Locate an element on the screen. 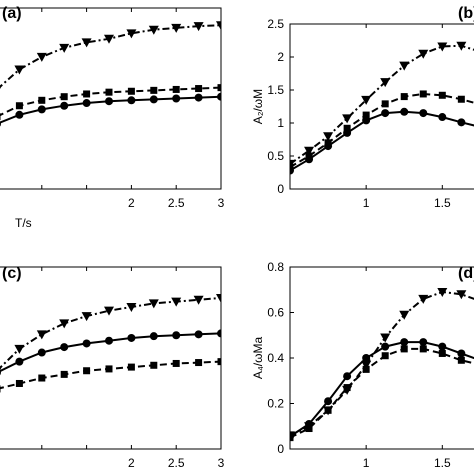 Image resolution: width=474 pixels, height=474 pixels. y-tick-label: 1 is located at coordinates (280, 123).